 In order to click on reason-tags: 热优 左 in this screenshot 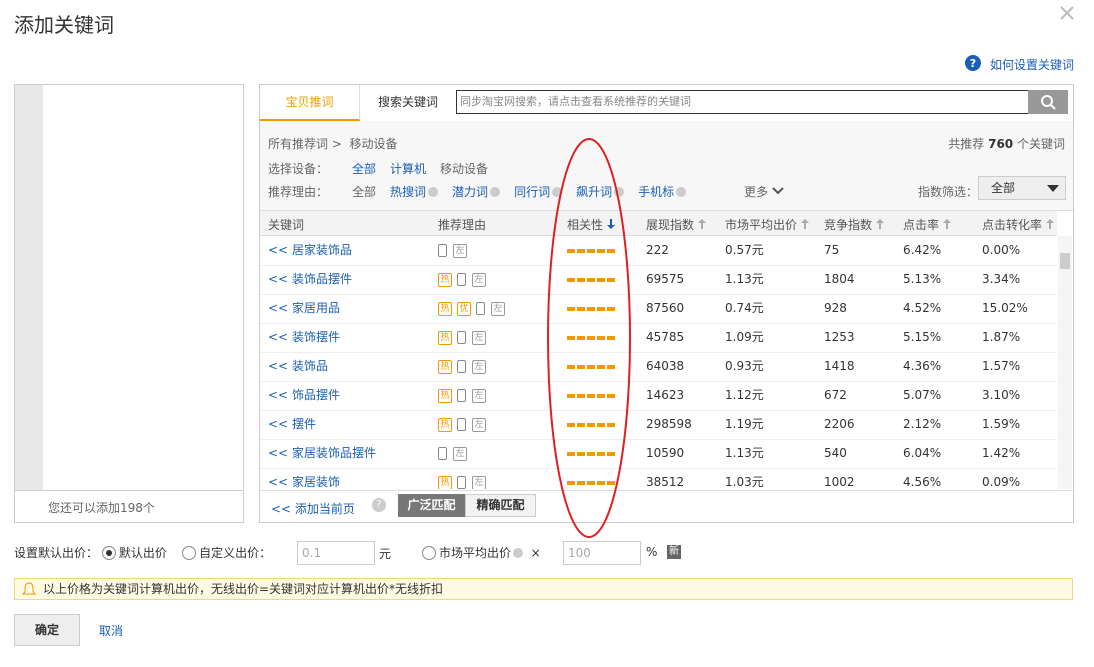, I will do `click(474, 308)`.